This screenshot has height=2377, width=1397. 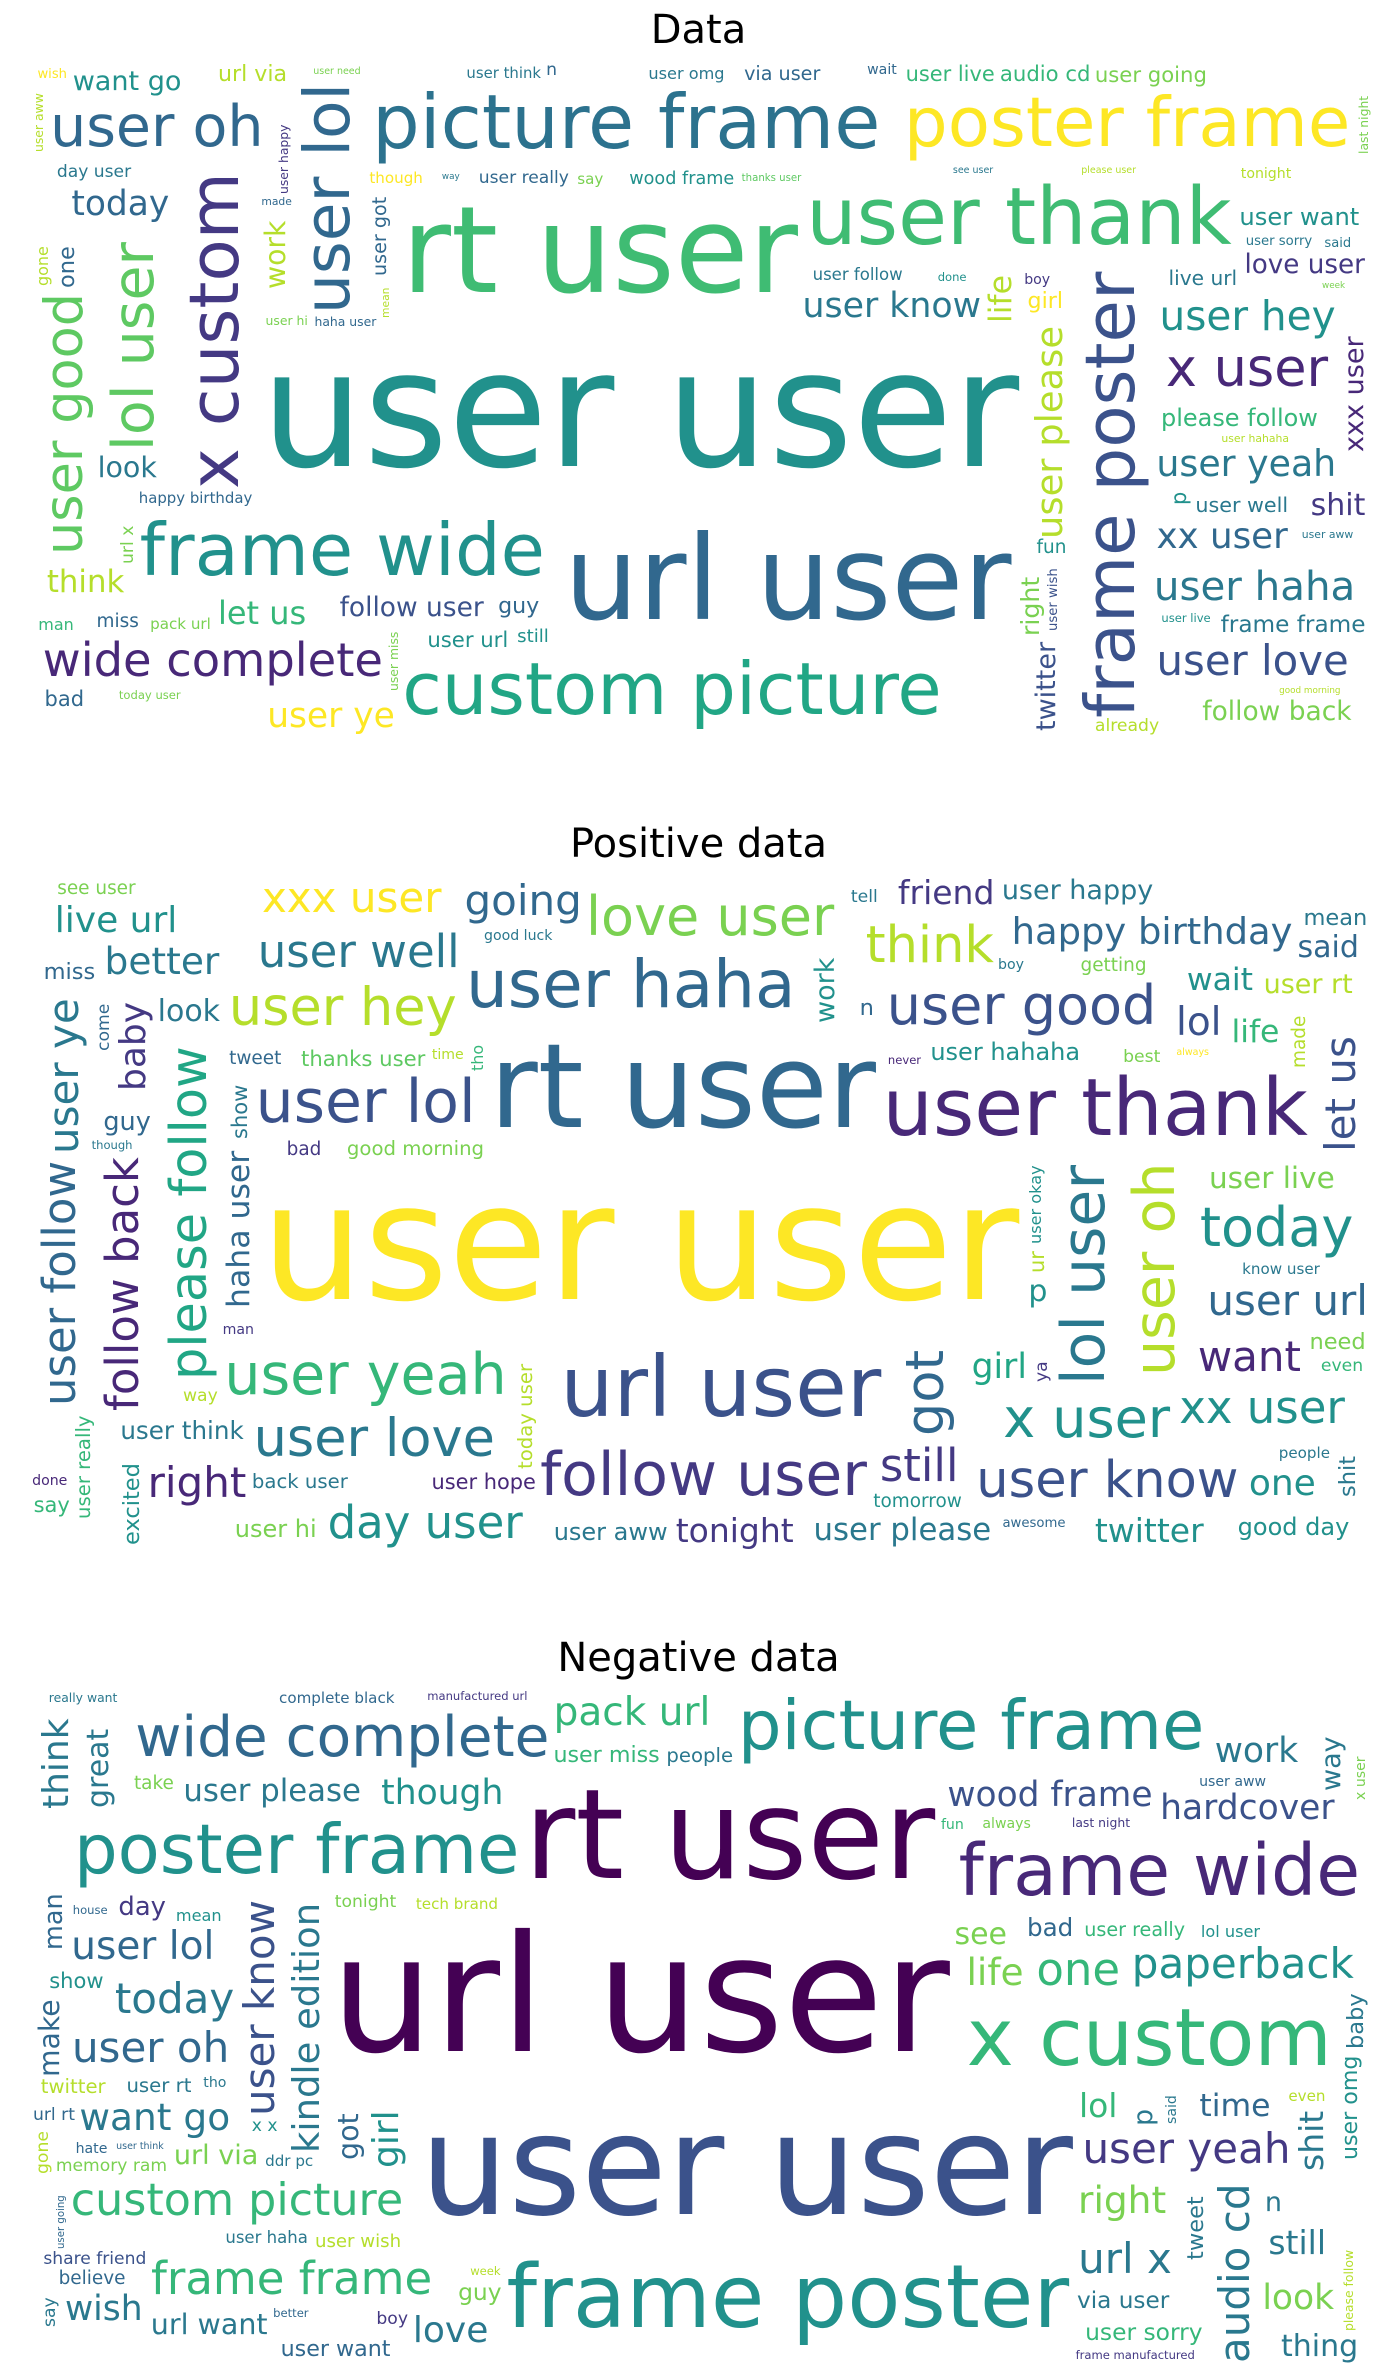 What do you see at coordinates (149, 694) in the screenshot?
I see `cloud-word: today user` at bounding box center [149, 694].